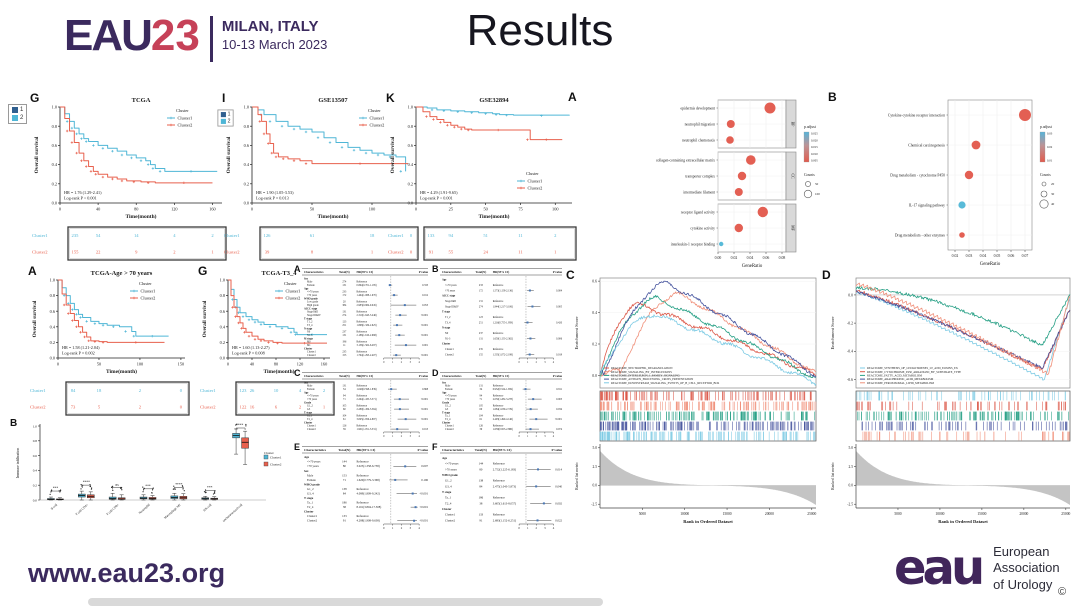 The image size is (1080, 606). I want to click on svg-text: transporter complex, so click(700, 176).